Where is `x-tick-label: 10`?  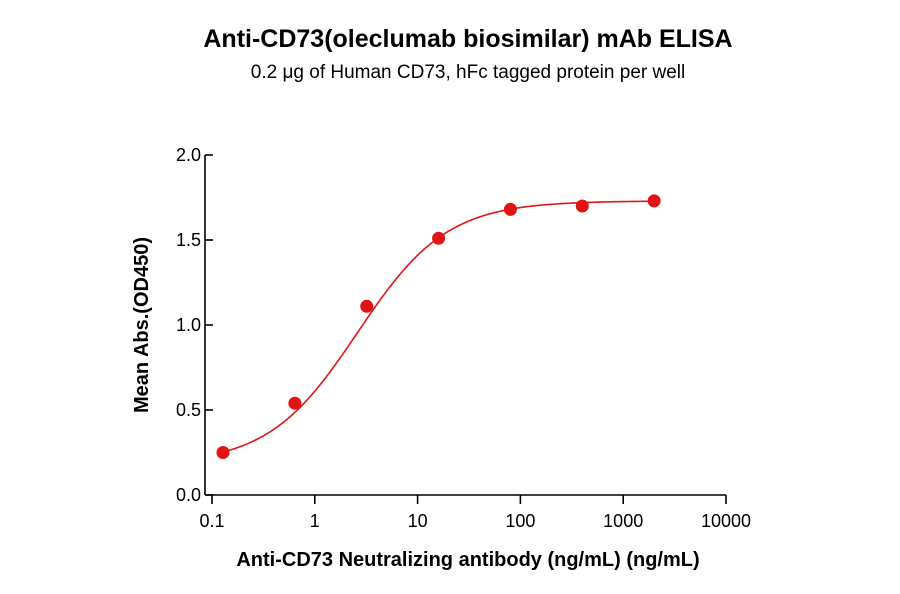 x-tick-label: 10 is located at coordinates (418, 521).